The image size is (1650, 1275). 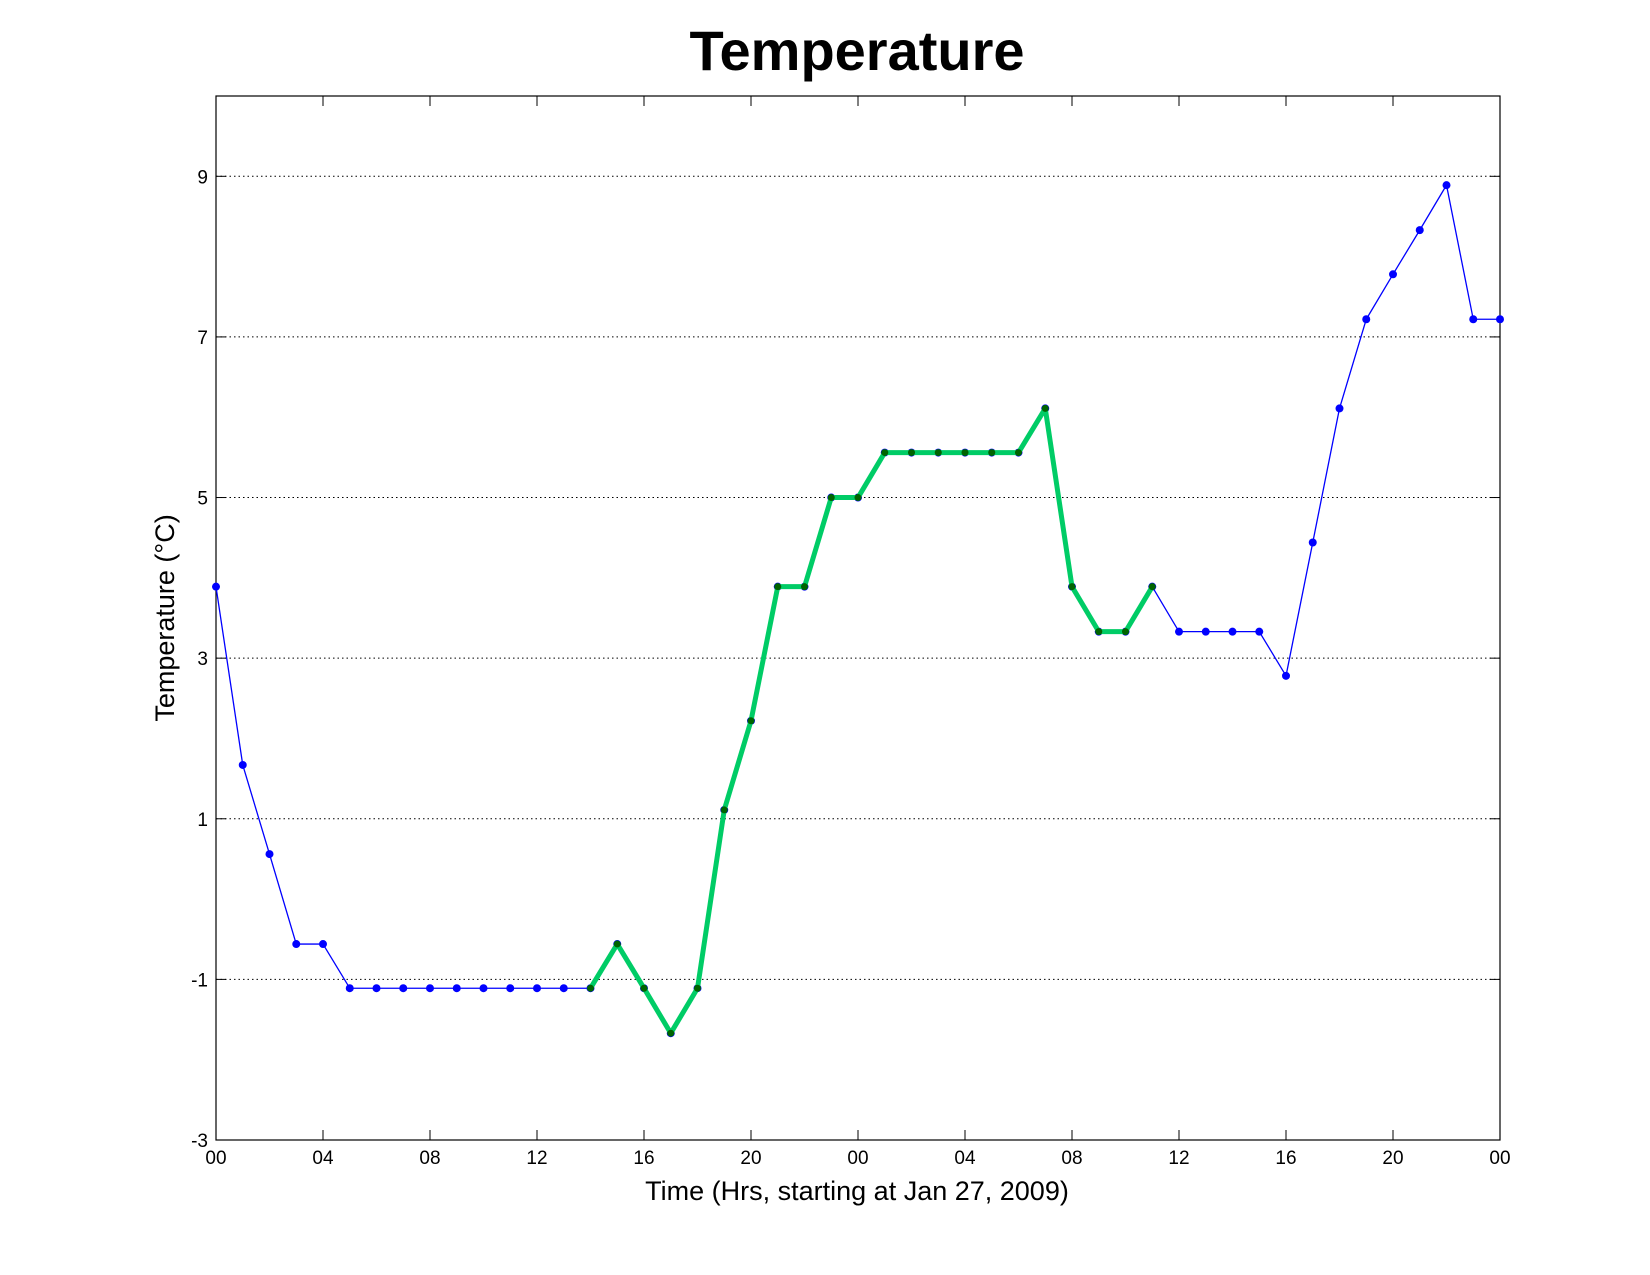 What do you see at coordinates (856, 50) in the screenshot?
I see `chart-title: Temperature` at bounding box center [856, 50].